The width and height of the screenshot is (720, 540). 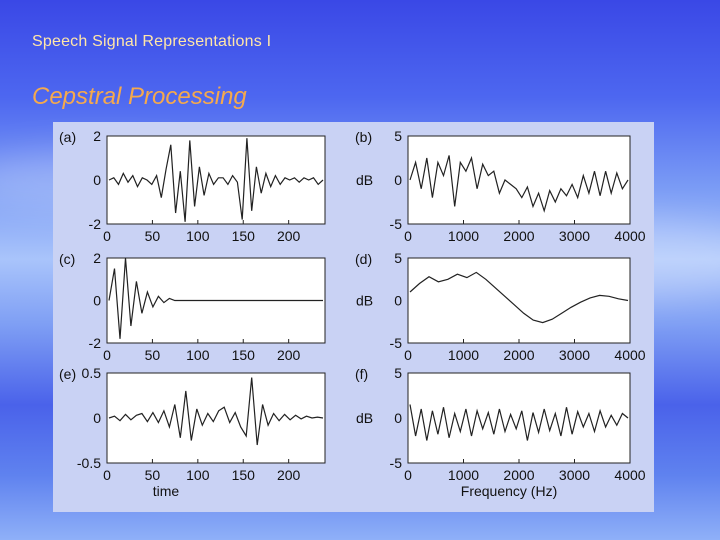 I want to click on panel-c-label: (c), so click(x=67, y=259).